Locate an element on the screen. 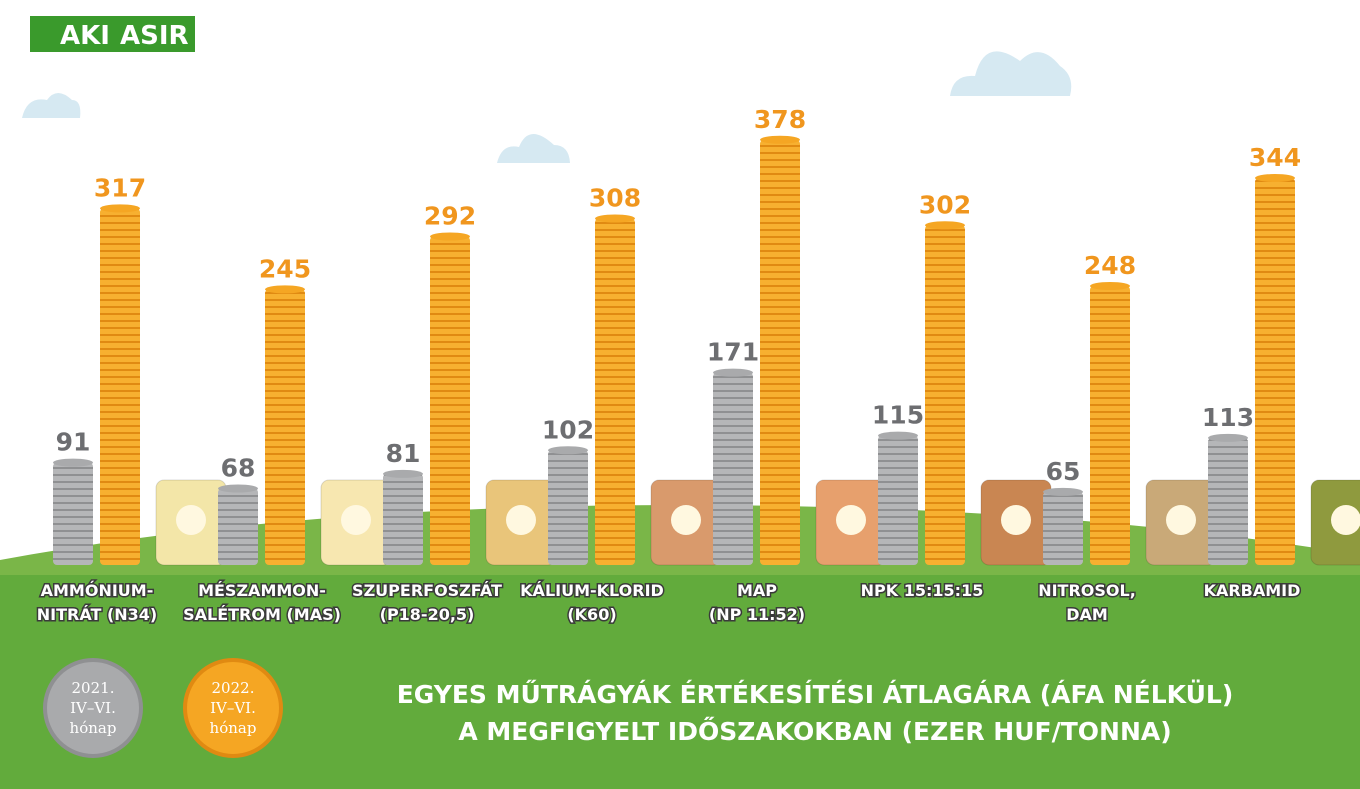 The width and height of the screenshot is (1360, 789). value-label: 378 is located at coordinates (780, 119).